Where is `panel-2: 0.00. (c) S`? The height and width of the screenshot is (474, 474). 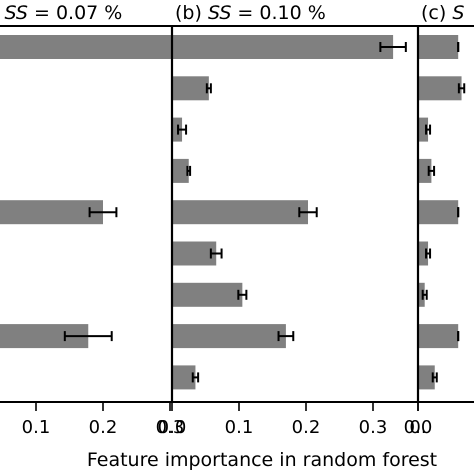
panel-2: 0.00. (c) S is located at coordinates (435, 220).